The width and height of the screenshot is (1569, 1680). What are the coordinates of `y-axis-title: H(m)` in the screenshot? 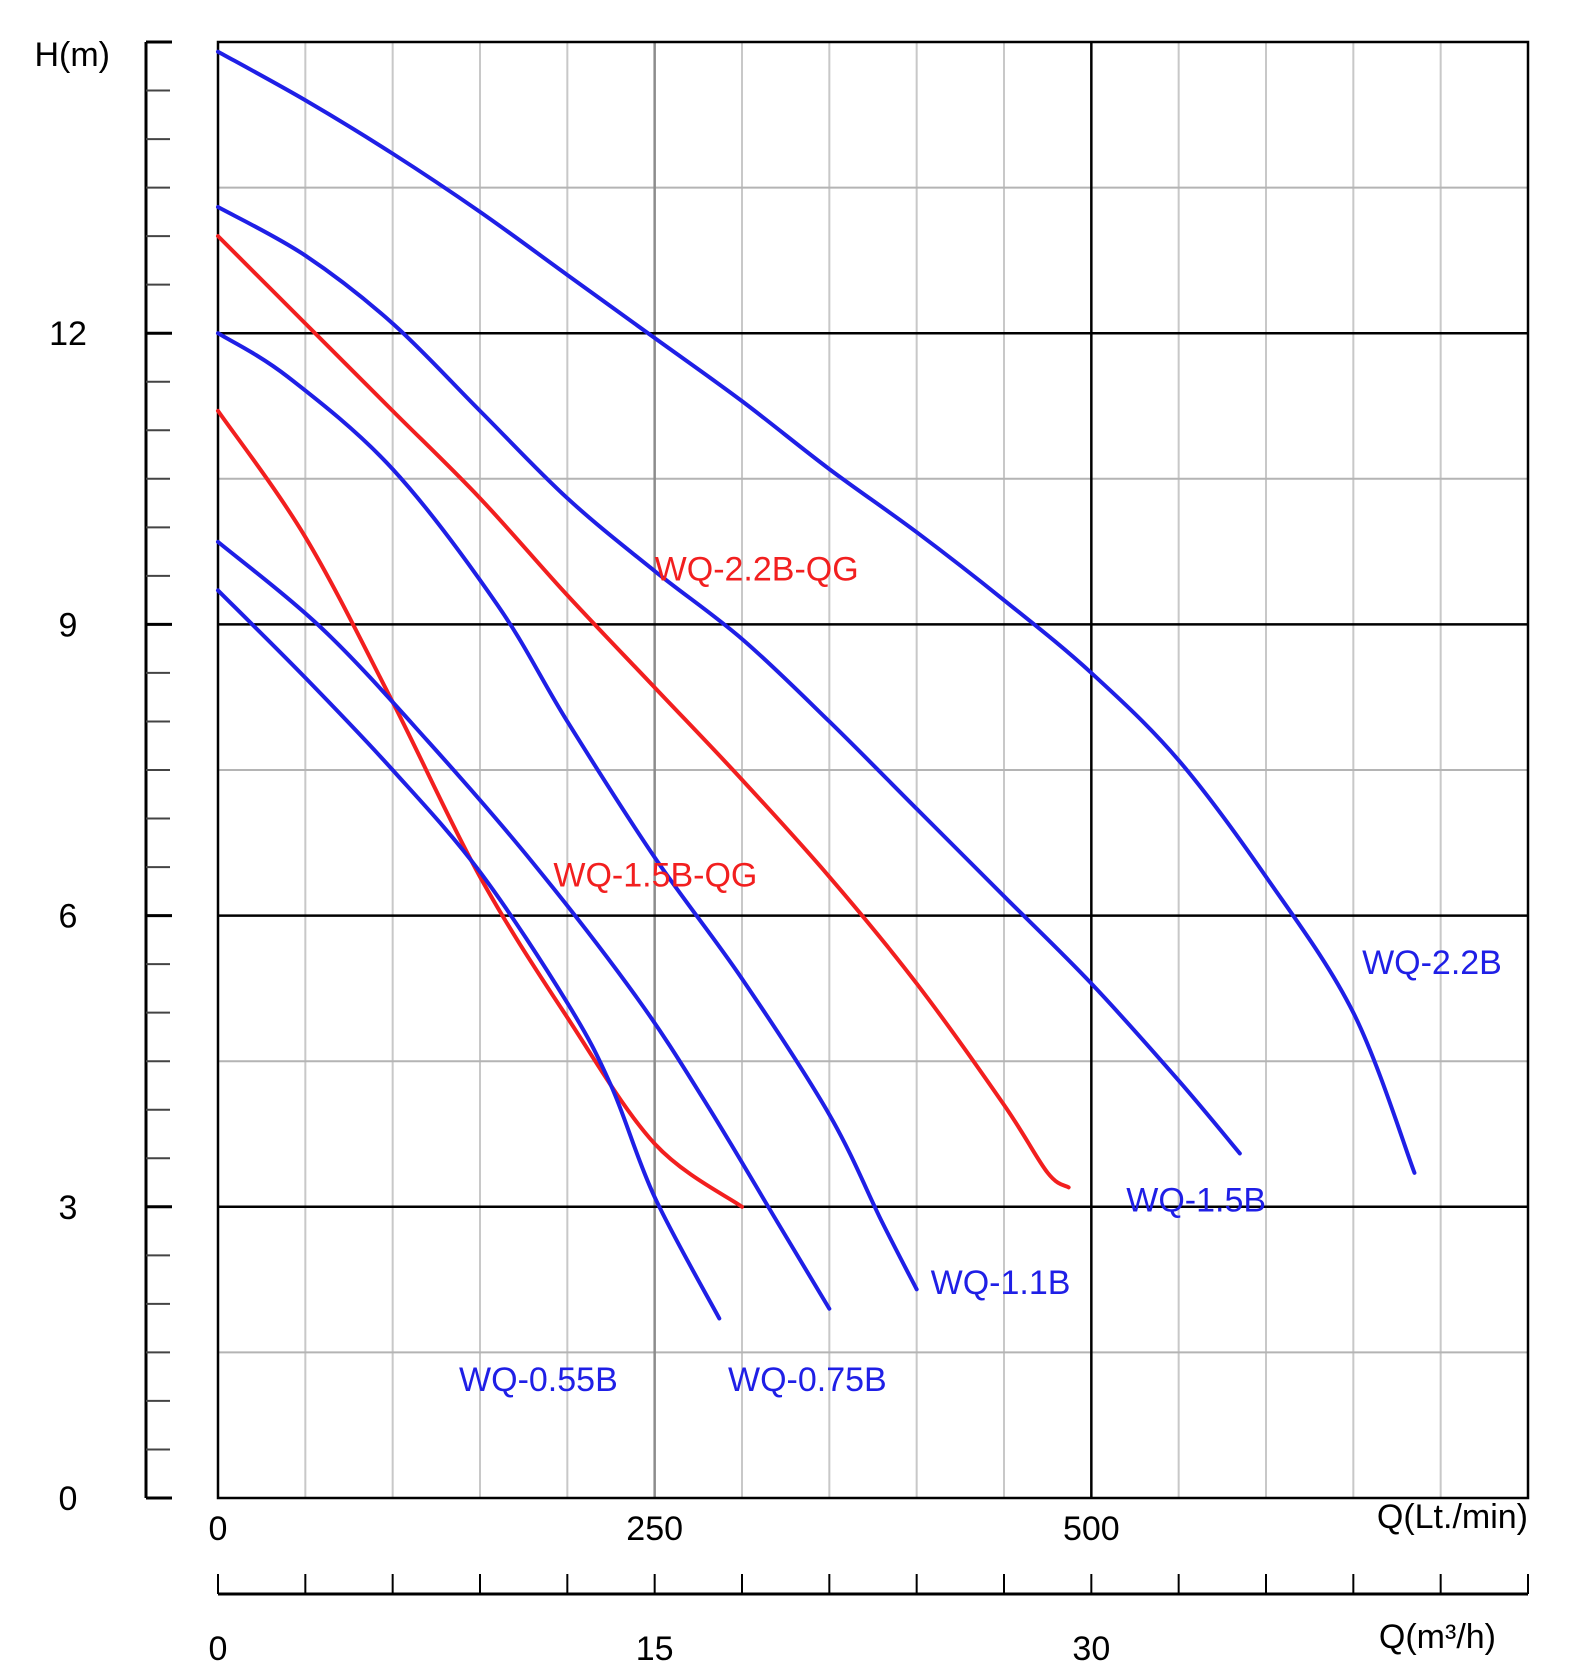 It's located at (72, 55).